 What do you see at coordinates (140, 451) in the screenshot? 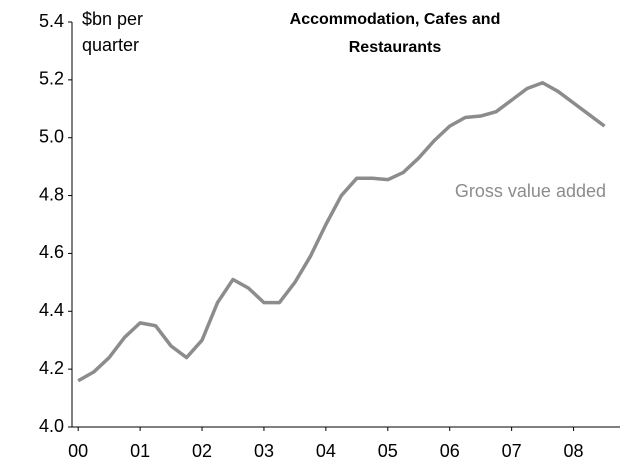
I see `x-tick-label: 01` at bounding box center [140, 451].